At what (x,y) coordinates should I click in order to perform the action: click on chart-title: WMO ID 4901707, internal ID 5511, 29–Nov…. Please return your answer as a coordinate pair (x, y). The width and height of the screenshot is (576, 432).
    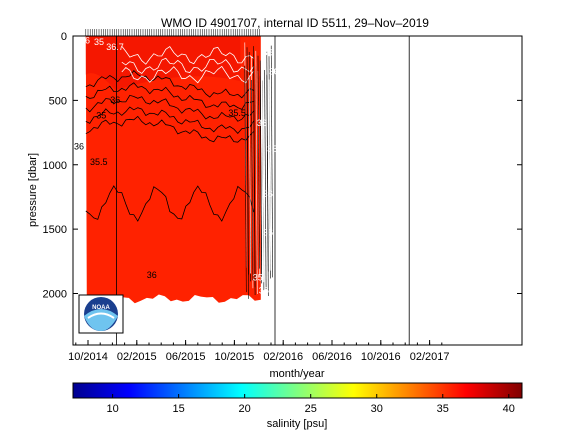
    Looking at the image, I should click on (295, 23).